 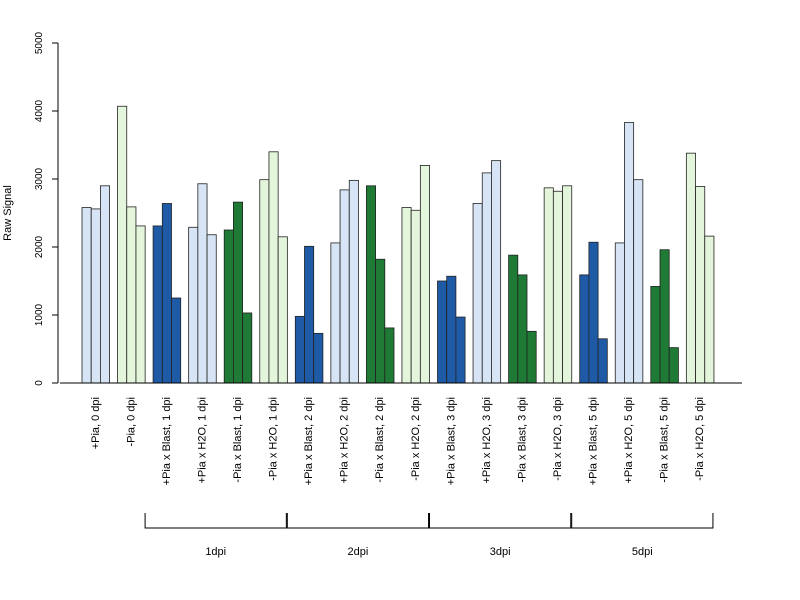 What do you see at coordinates (522, 440) in the screenshot?
I see `x-tick-label: -Pia x Blast, 3 dpi` at bounding box center [522, 440].